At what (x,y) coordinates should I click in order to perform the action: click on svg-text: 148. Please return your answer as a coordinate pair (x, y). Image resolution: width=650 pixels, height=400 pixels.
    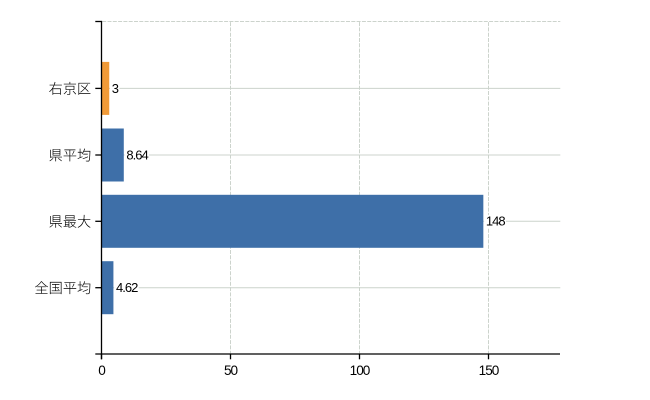
    Looking at the image, I should click on (495, 221).